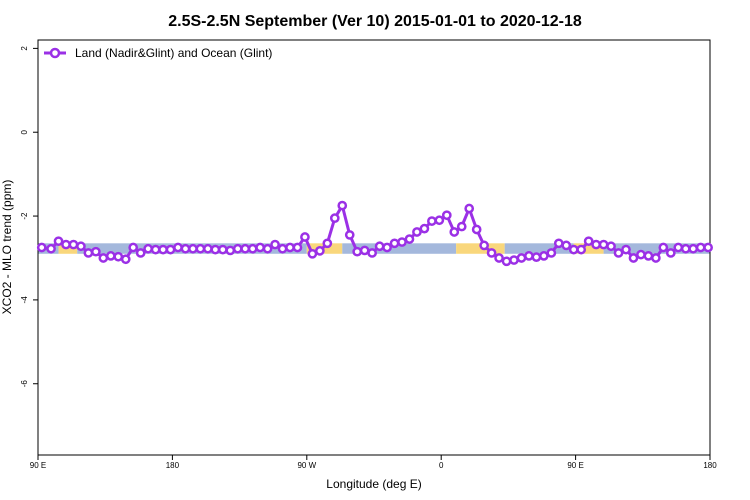 The image size is (750, 500). Describe the element at coordinates (441, 465) in the screenshot. I see `x-tick-label: 0` at that location.